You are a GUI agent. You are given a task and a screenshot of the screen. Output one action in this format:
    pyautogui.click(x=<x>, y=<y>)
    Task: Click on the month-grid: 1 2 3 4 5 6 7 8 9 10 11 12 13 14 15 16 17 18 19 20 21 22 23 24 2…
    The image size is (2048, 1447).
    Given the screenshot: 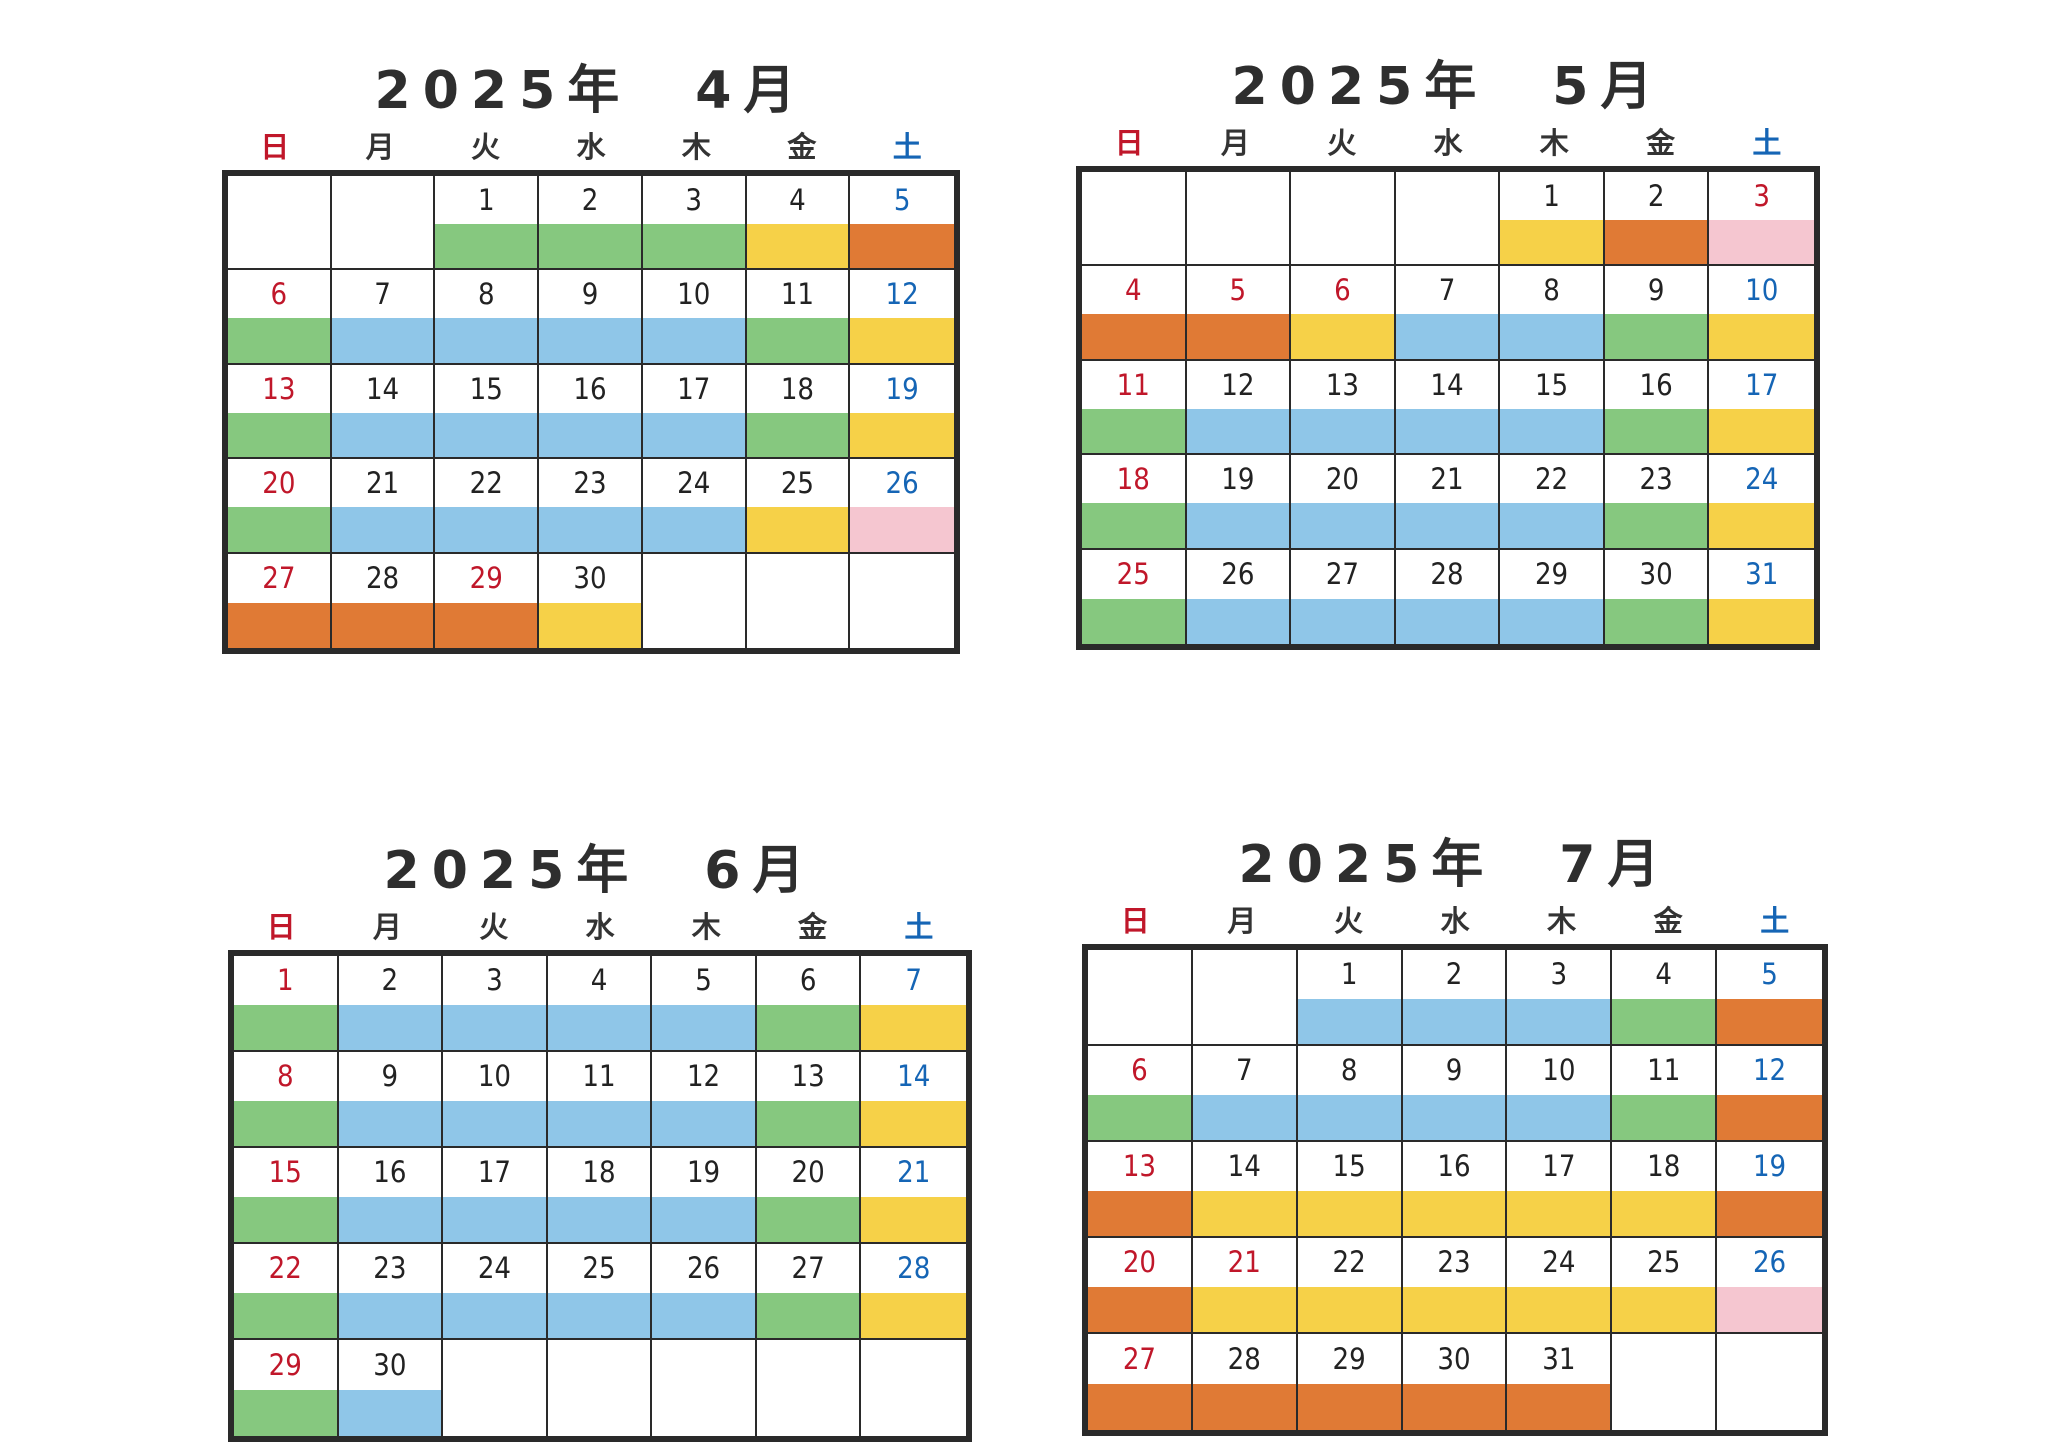 What is the action you would take?
    pyautogui.click(x=591, y=412)
    